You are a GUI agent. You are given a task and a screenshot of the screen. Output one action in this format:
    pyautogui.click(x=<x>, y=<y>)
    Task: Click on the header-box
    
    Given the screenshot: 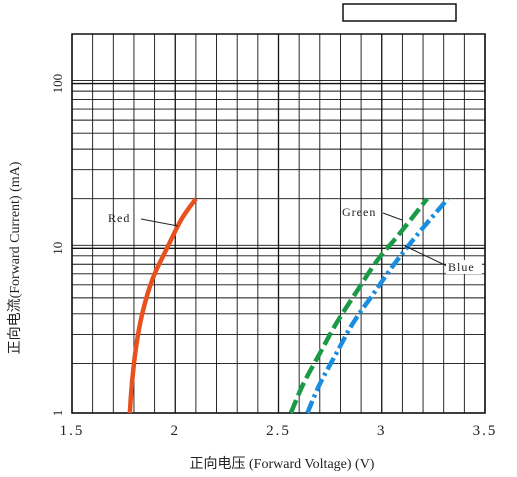 What is the action you would take?
    pyautogui.click(x=399, y=12)
    